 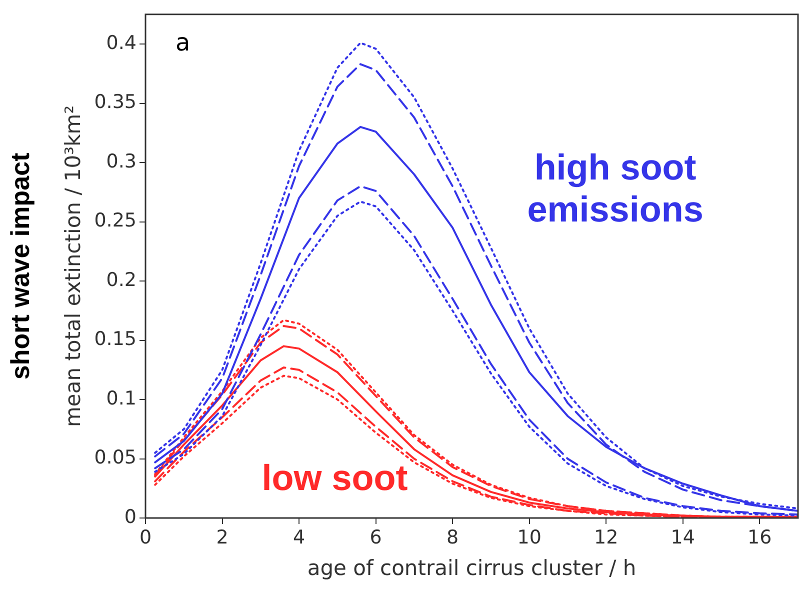 What do you see at coordinates (73, 266) in the screenshot?
I see `y-axis-title: mean total extinction / 10³km²` at bounding box center [73, 266].